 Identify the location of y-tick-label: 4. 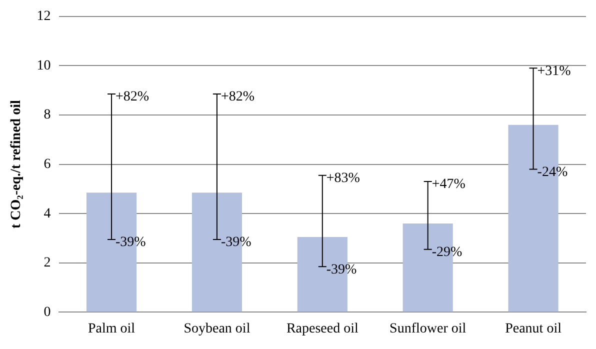
(47, 214).